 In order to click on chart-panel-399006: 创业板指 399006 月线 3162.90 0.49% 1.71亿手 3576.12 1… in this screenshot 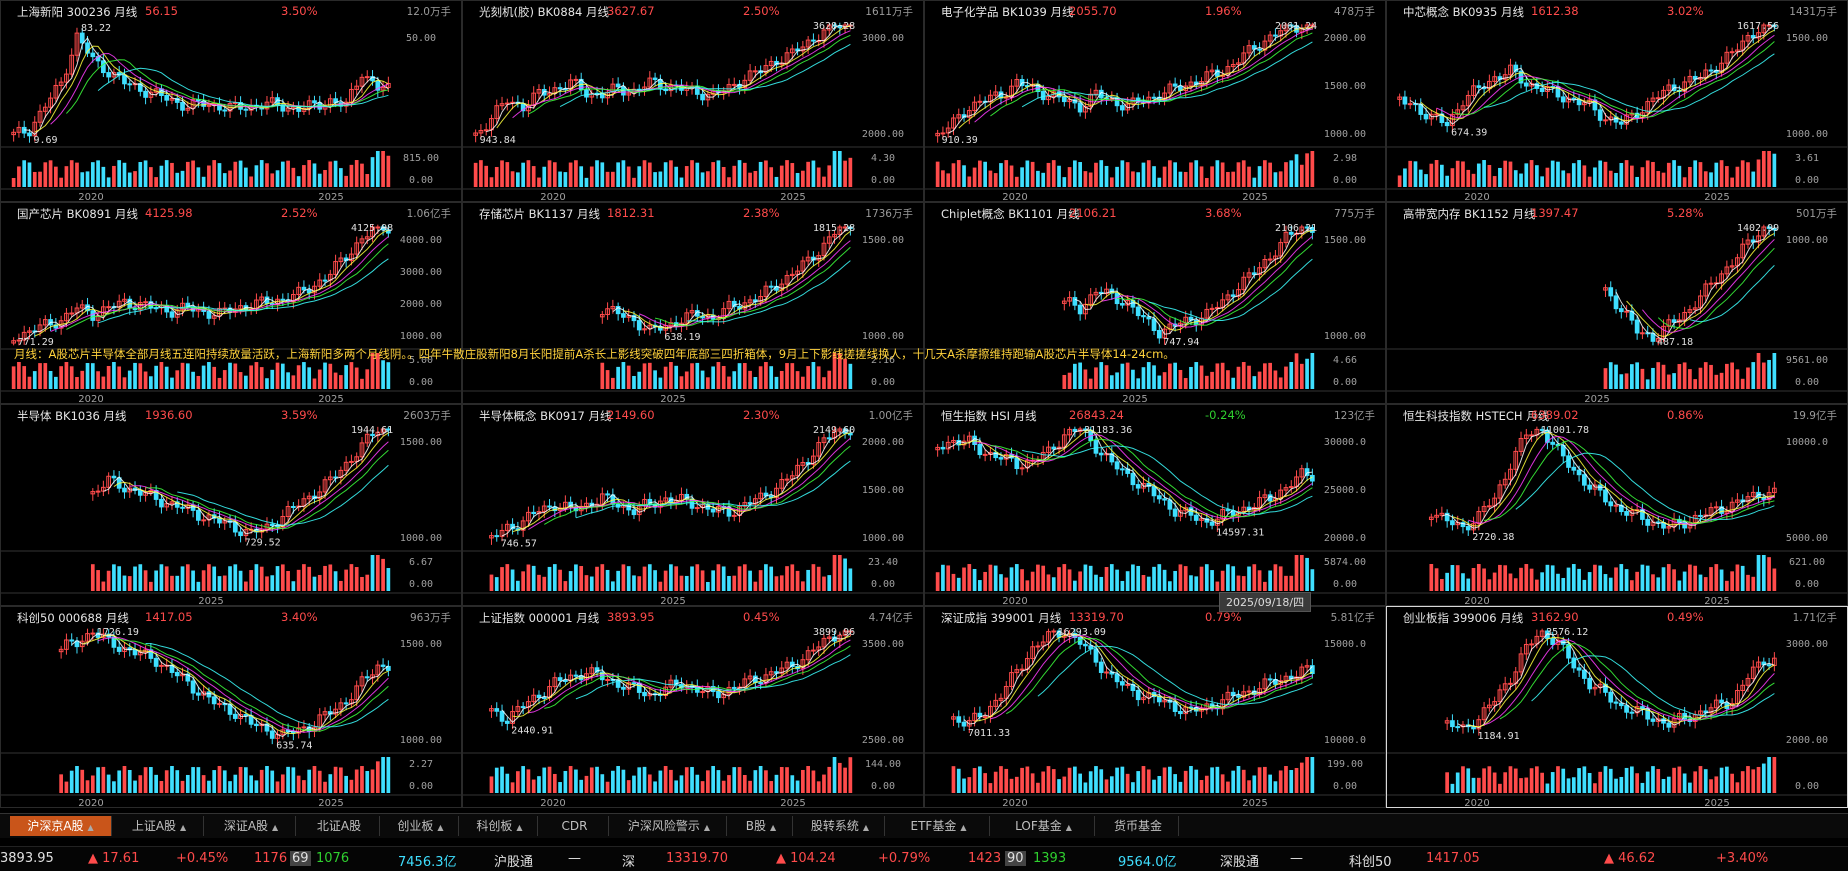, I will do `click(1617, 707)`.